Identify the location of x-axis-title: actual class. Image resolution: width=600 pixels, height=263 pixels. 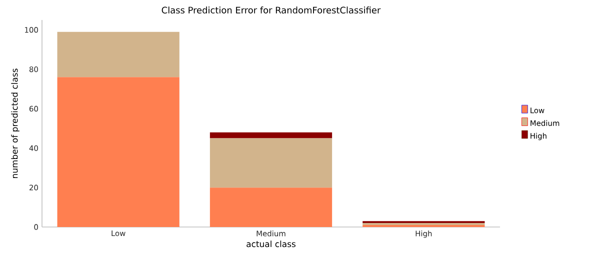
(271, 244).